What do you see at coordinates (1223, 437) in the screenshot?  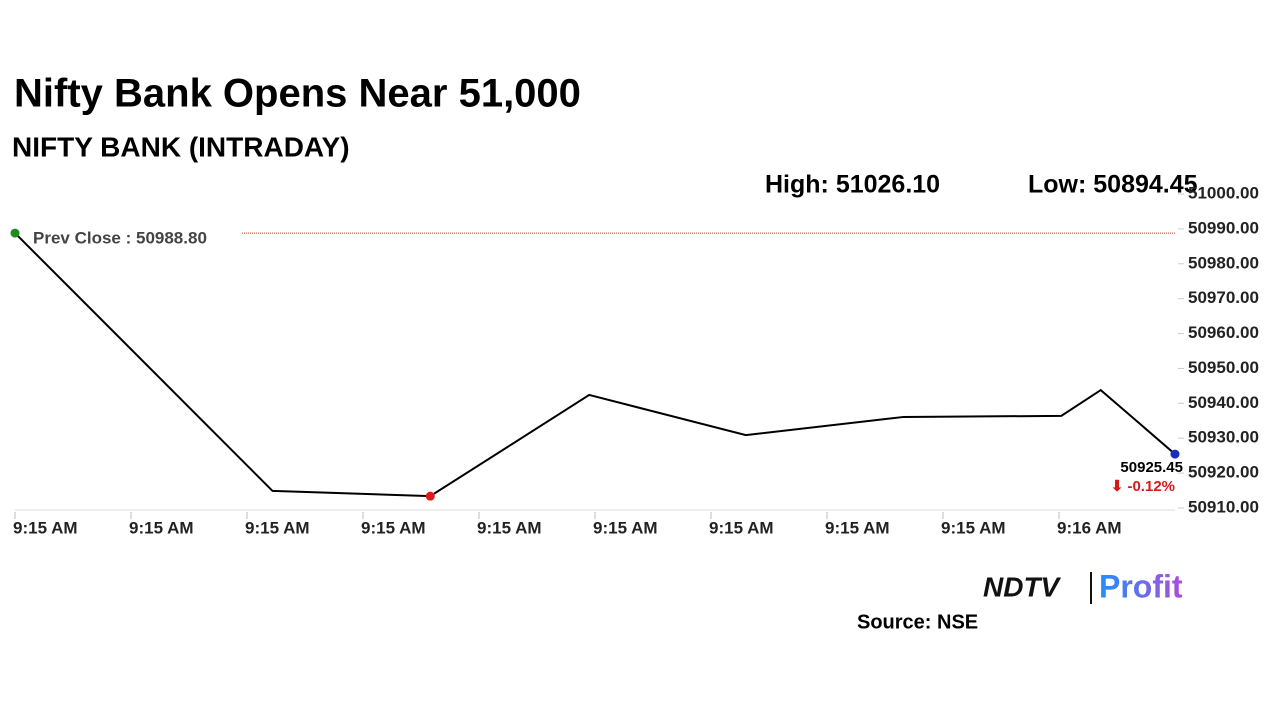 I see `y-tick-label: 50930.00` at bounding box center [1223, 437].